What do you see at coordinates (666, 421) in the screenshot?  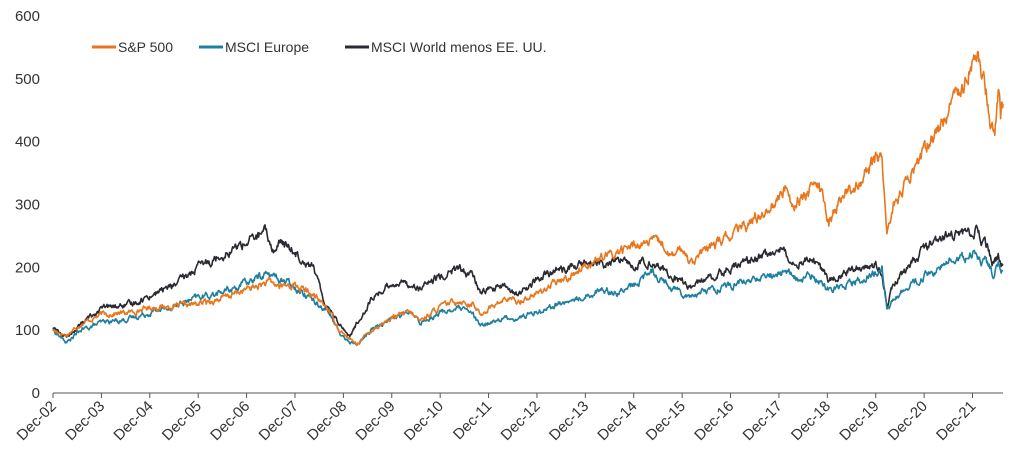 I see `x-tick-label: Dec-15` at bounding box center [666, 421].